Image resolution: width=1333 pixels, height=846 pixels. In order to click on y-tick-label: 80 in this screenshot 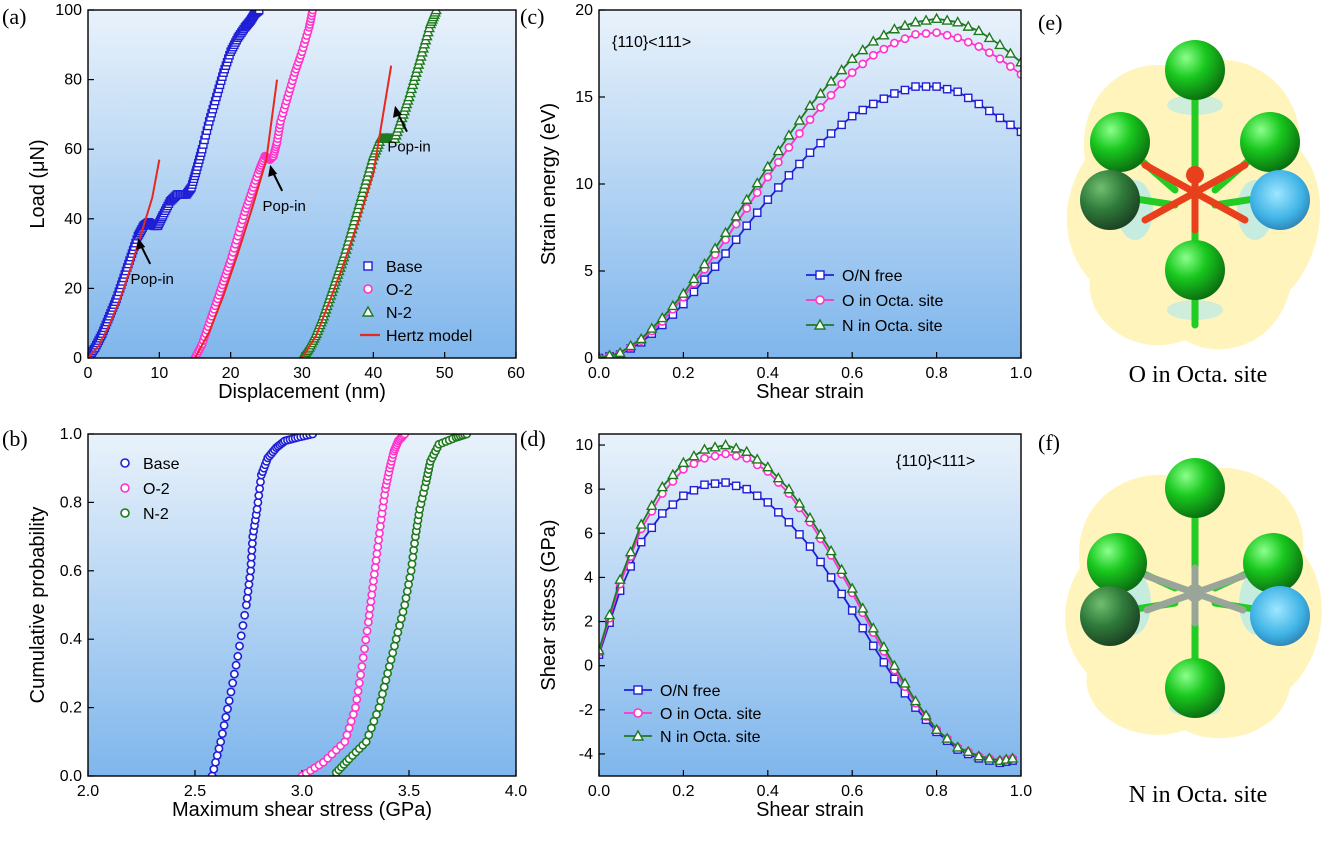, I will do `click(73, 80)`.